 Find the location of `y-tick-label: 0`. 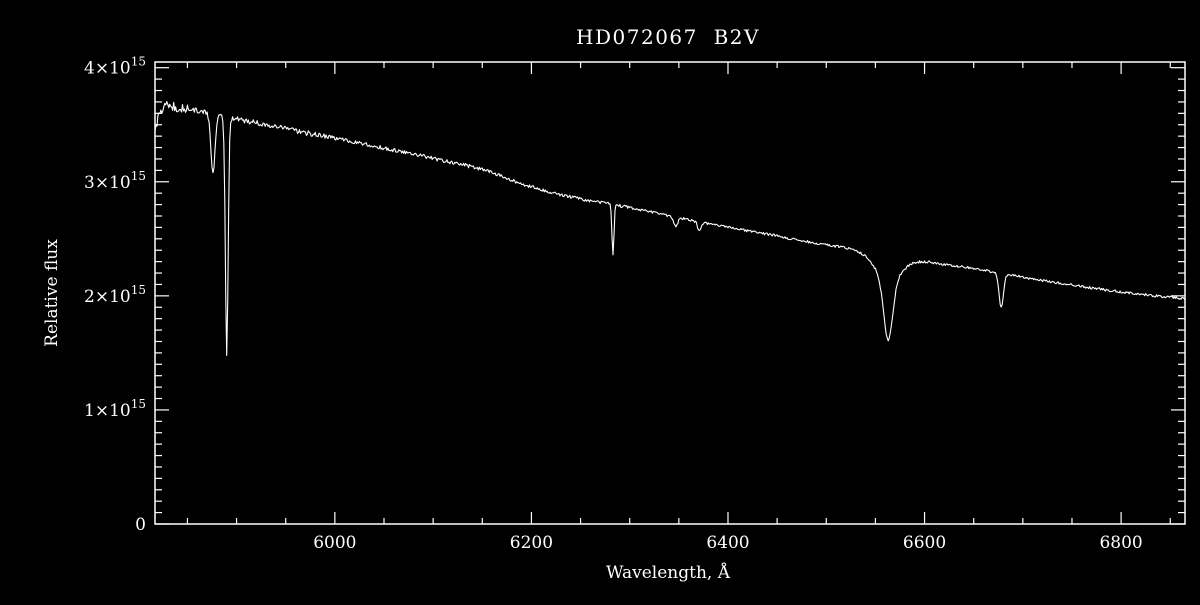

y-tick-label: 0 is located at coordinates (140, 525).